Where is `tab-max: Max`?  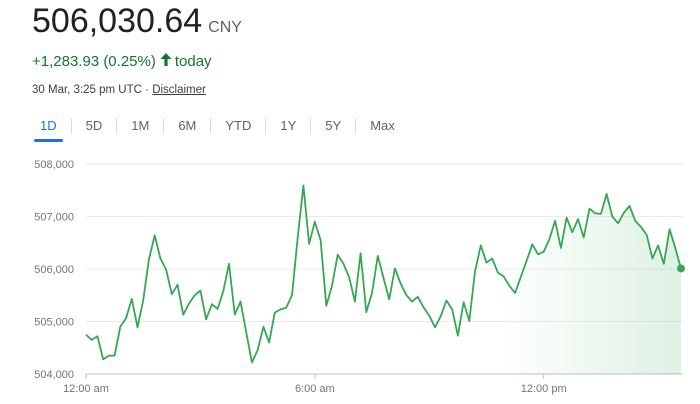 tab-max: Max is located at coordinates (382, 125).